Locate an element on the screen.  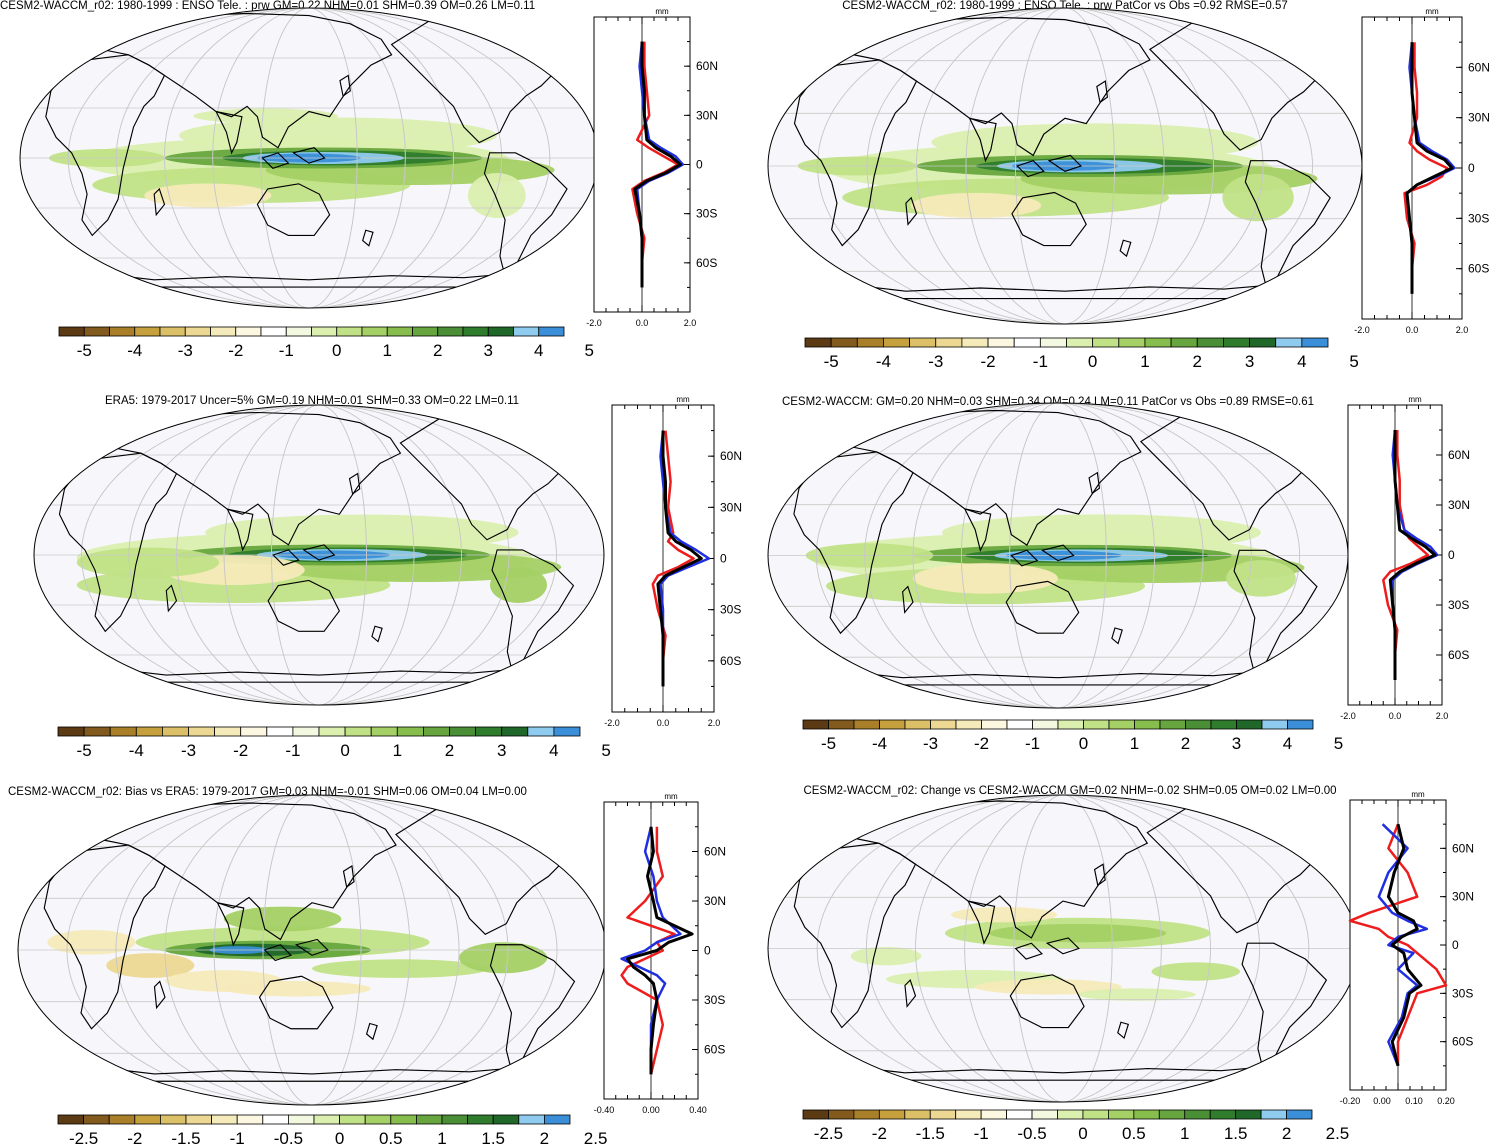
colorbar-label: 0.5 is located at coordinates (391, 1138).